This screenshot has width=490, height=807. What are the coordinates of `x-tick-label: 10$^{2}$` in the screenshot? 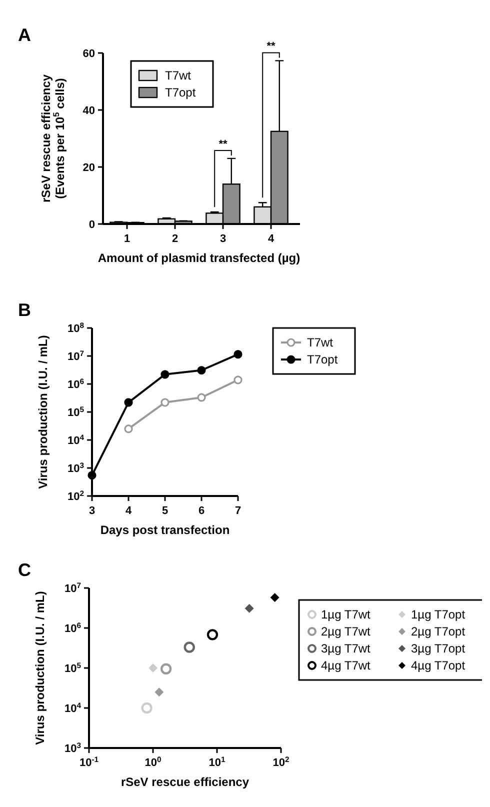 It's located at (281, 761).